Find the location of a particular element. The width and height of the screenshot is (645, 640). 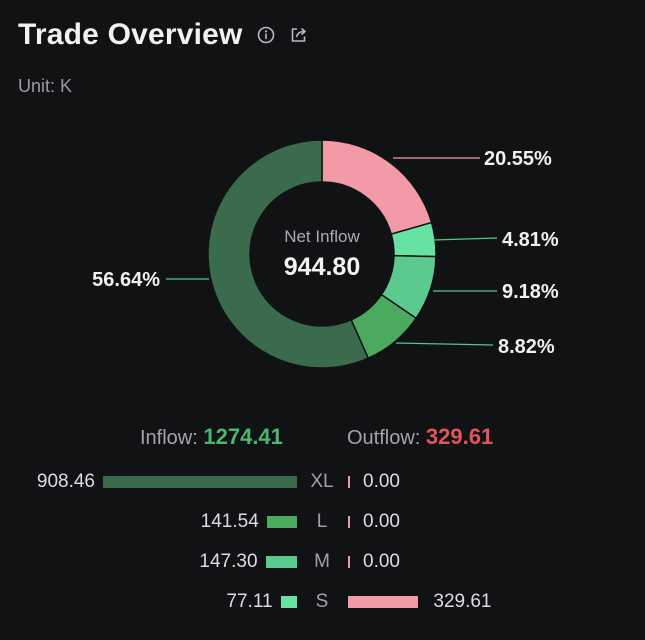

slice-percent-label: 4.81% is located at coordinates (530, 240).